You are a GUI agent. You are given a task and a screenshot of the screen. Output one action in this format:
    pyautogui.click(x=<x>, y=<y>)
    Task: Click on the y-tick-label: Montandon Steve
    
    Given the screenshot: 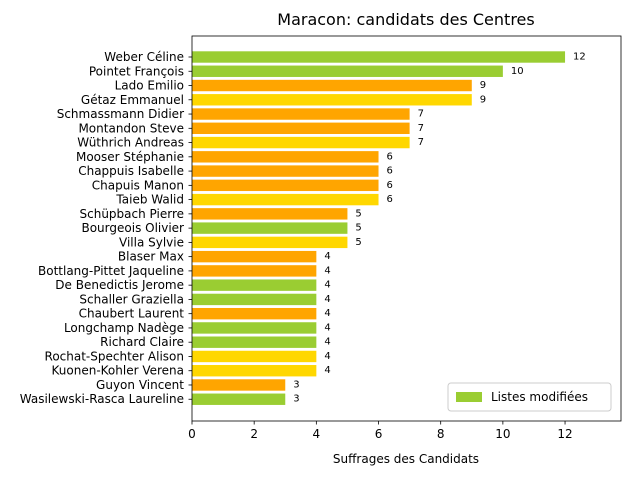 What is the action you would take?
    pyautogui.click(x=131, y=128)
    